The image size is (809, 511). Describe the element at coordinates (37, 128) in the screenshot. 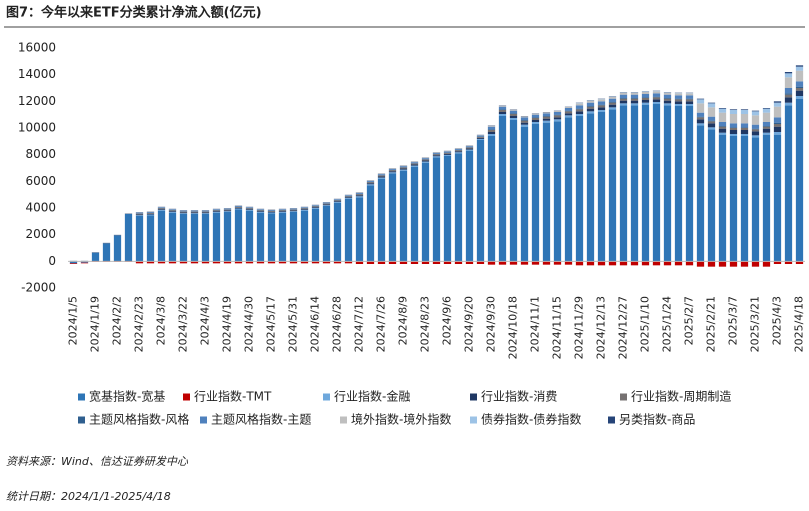

I see `y-tick-label: 10000` at that location.